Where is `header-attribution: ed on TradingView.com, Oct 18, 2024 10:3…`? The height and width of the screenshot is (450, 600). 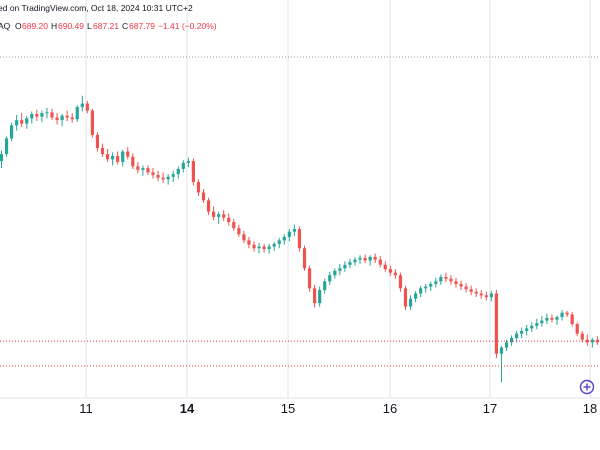
header-attribution: ed on TradingView.com, Oct 18, 2024 10:3… is located at coordinates (96, 8).